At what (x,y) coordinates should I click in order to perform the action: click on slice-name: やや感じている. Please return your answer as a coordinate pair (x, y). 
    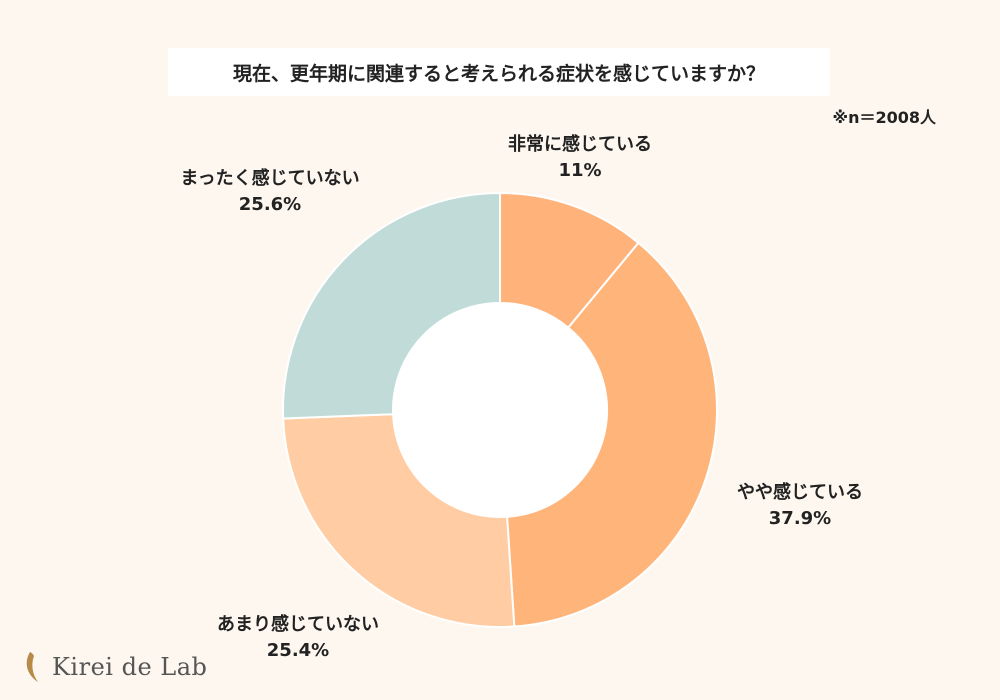
    Looking at the image, I should click on (800, 492).